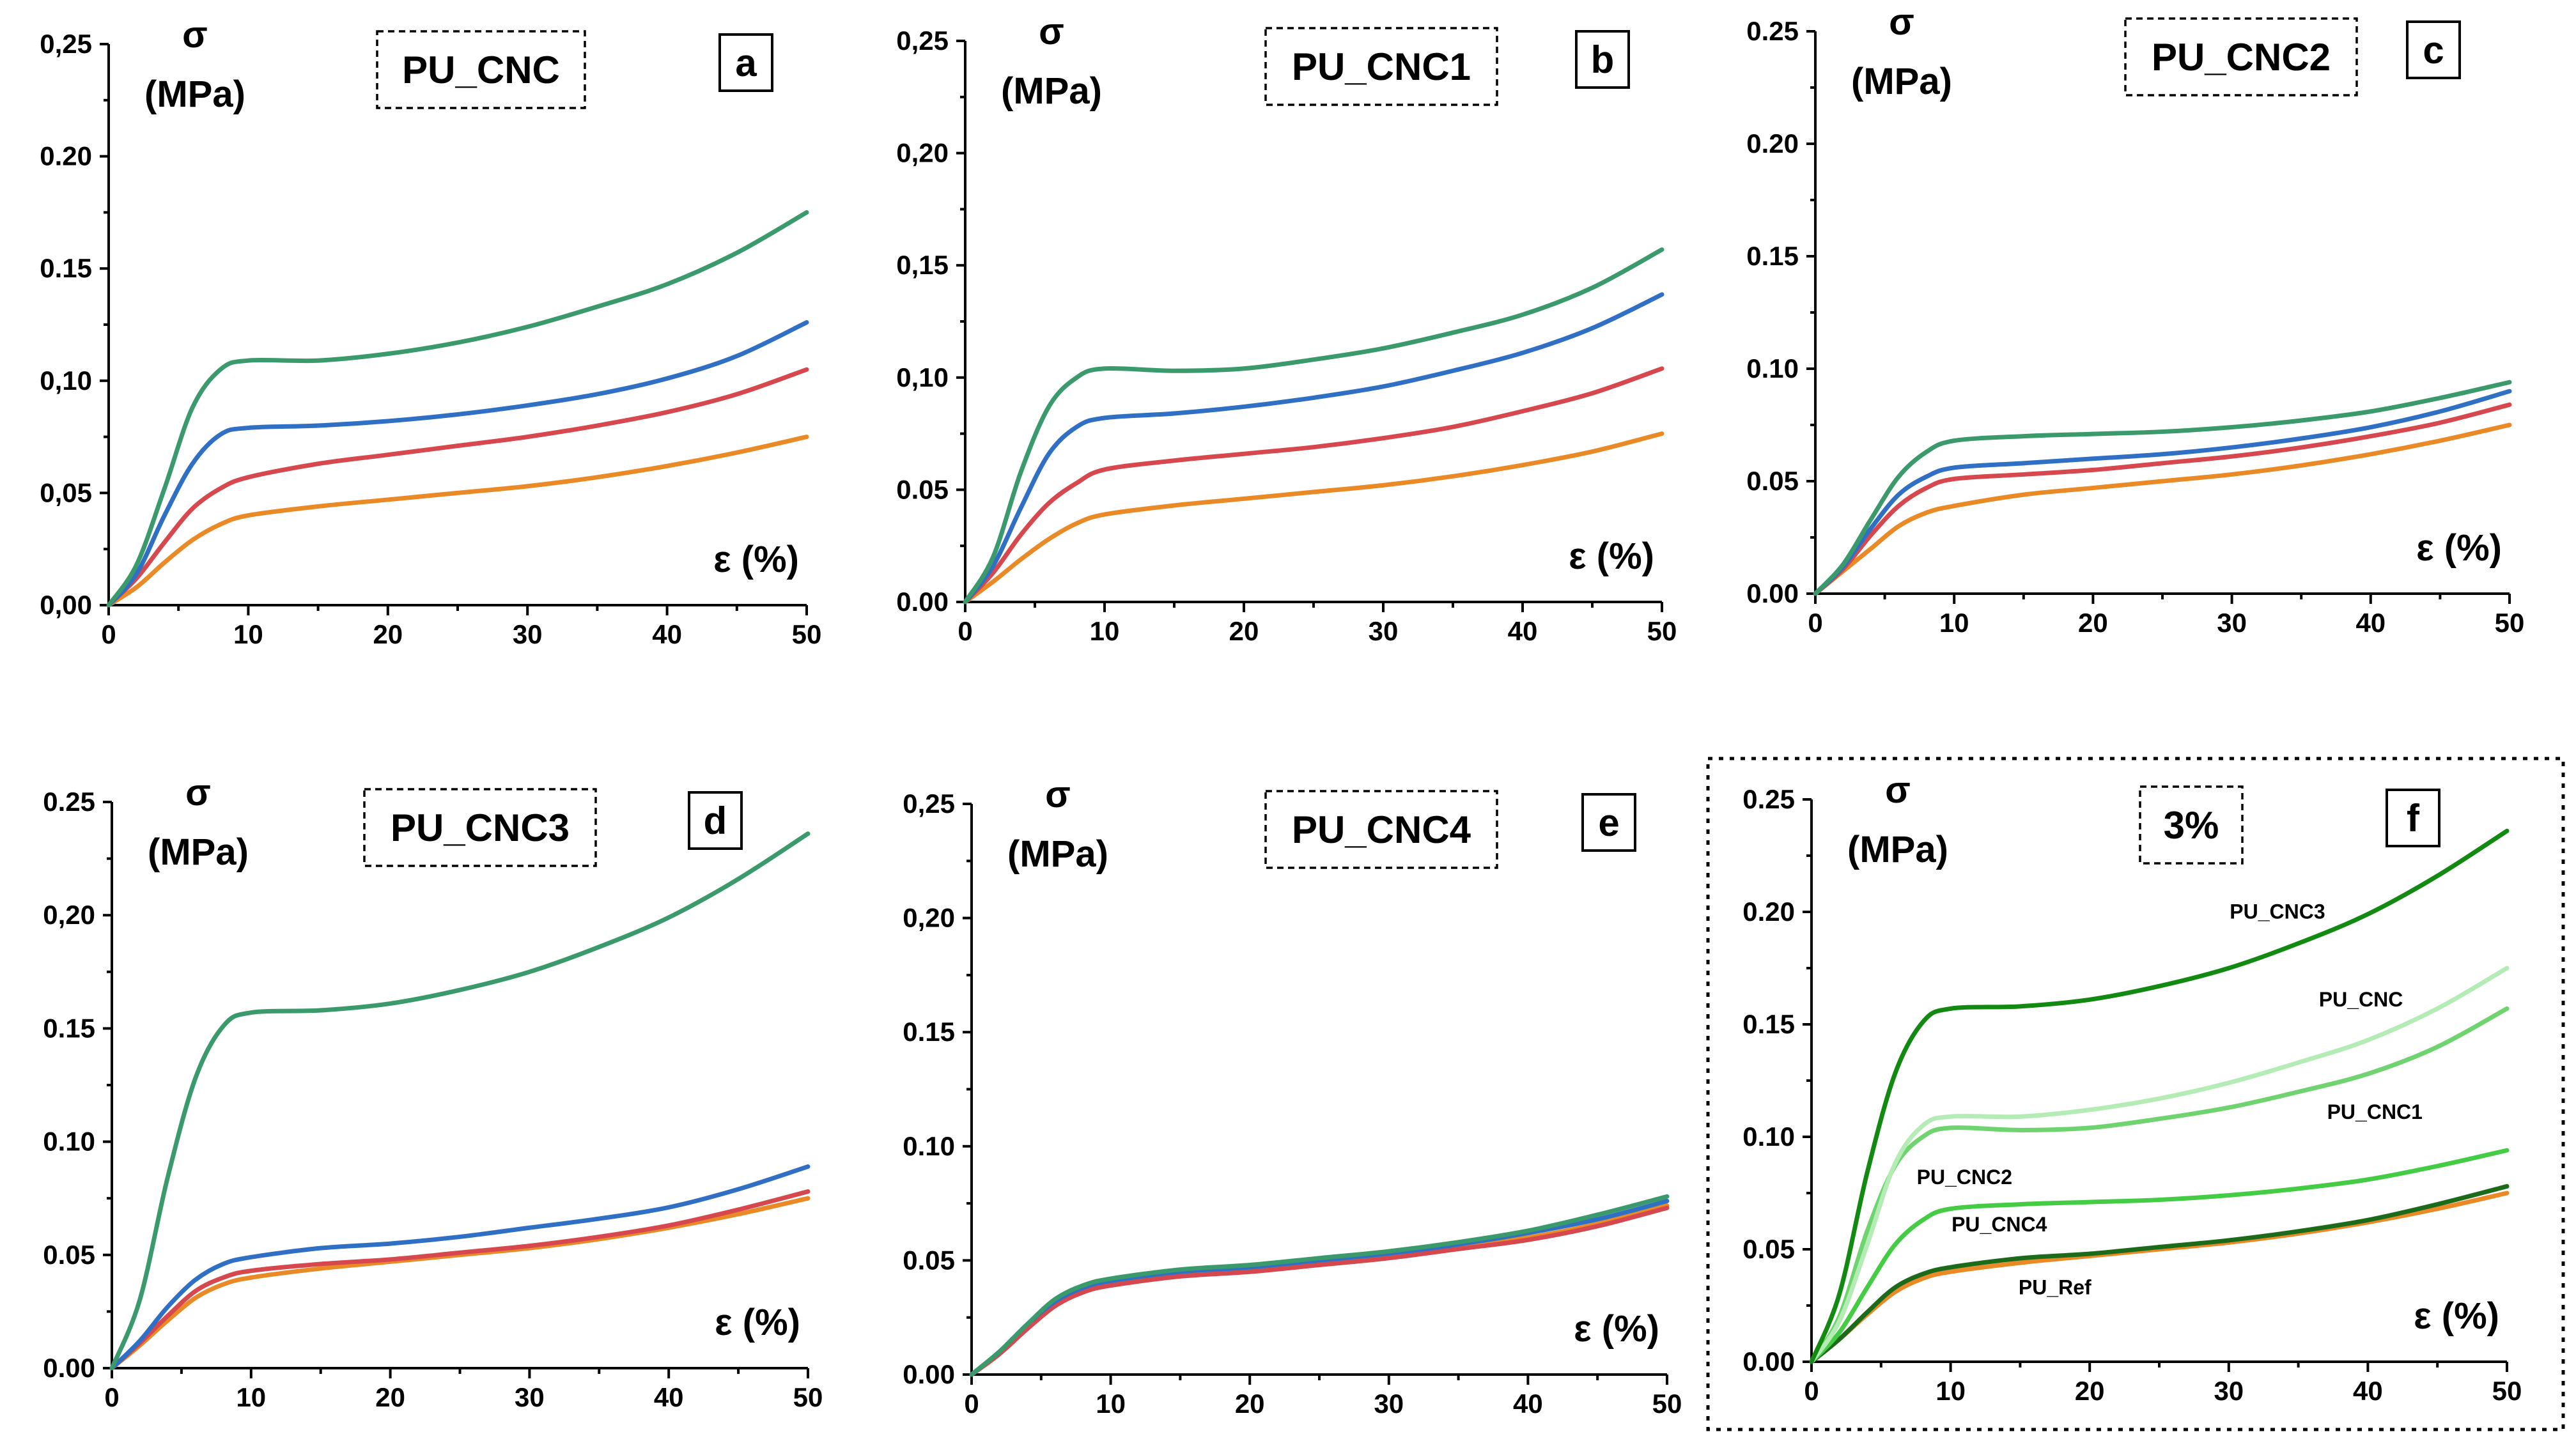 The width and height of the screenshot is (2576, 1441). I want to click on series-line-PU_CNC1, so click(2159, 1185).